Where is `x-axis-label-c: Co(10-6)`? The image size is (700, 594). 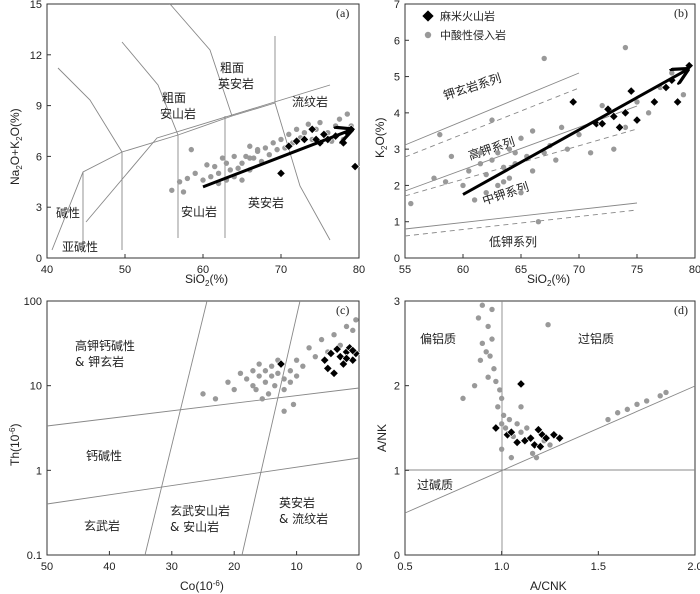
x-axis-label-c: Co(10-6) is located at coordinates (202, 586).